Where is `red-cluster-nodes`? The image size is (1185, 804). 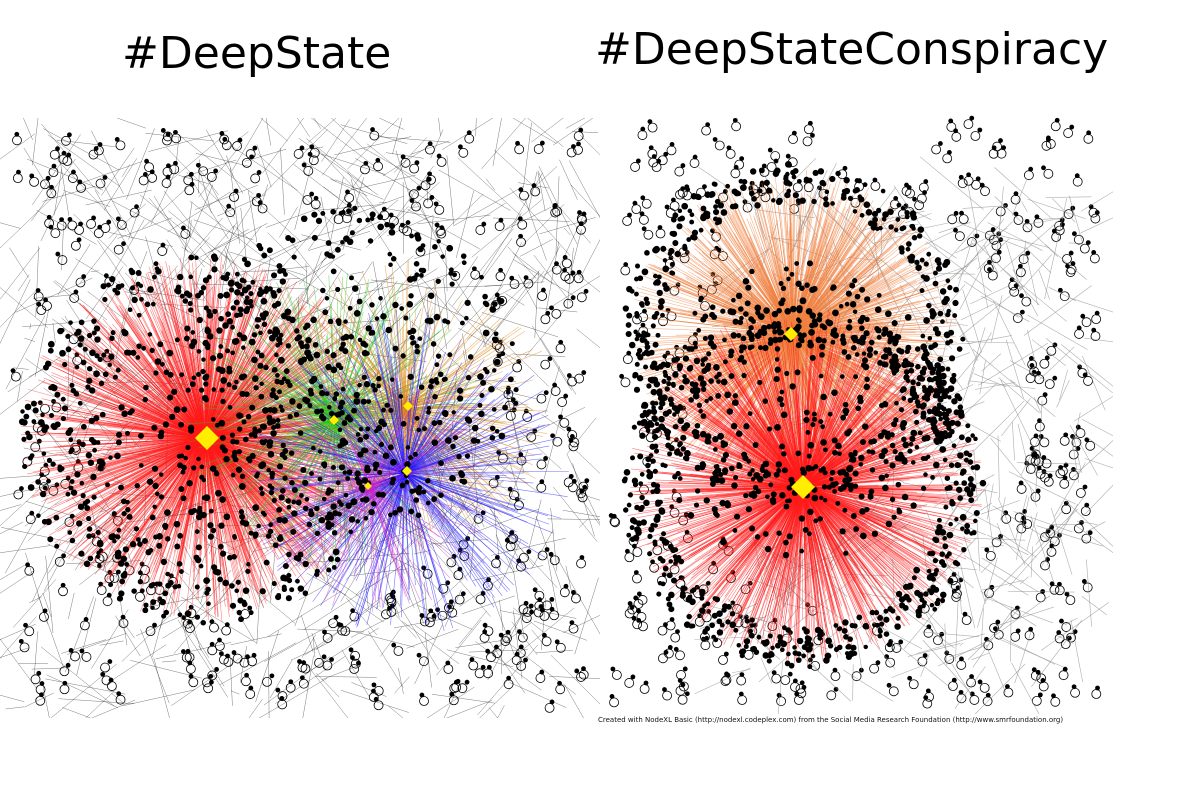 red-cluster-nodes is located at coordinates (204, 439).